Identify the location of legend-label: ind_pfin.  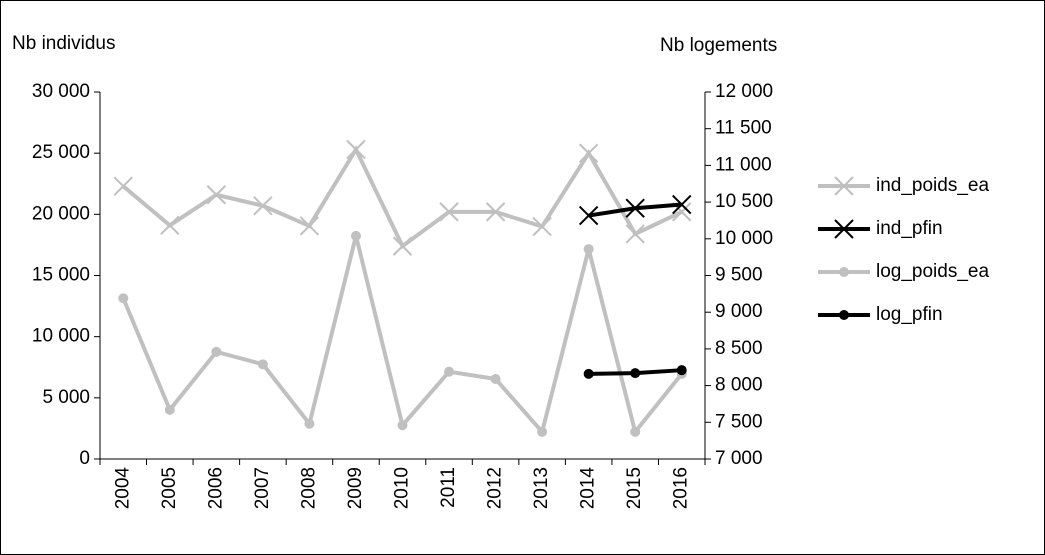
(909, 228).